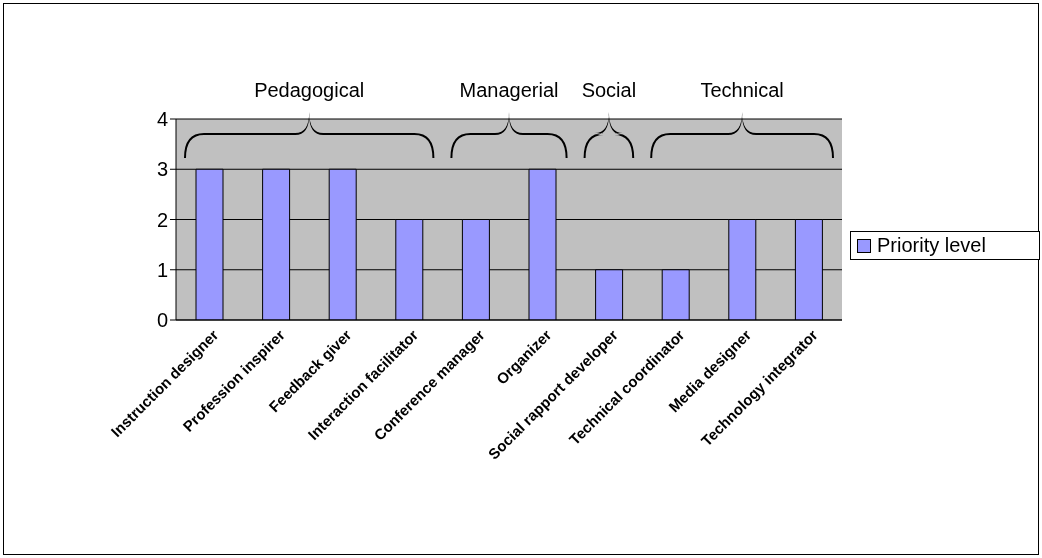 This screenshot has width=1042, height=558. Describe the element at coordinates (162, 219) in the screenshot. I see `y-tick-label: 2` at that location.